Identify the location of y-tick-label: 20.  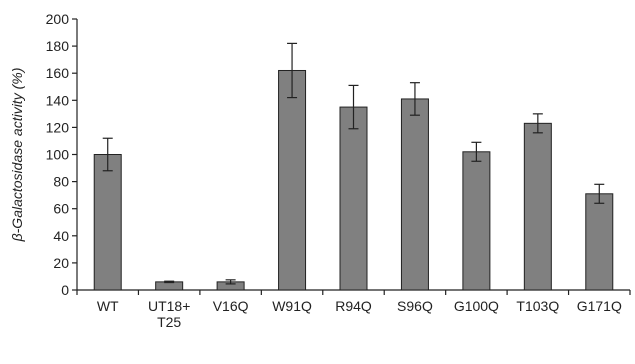
(61, 263).